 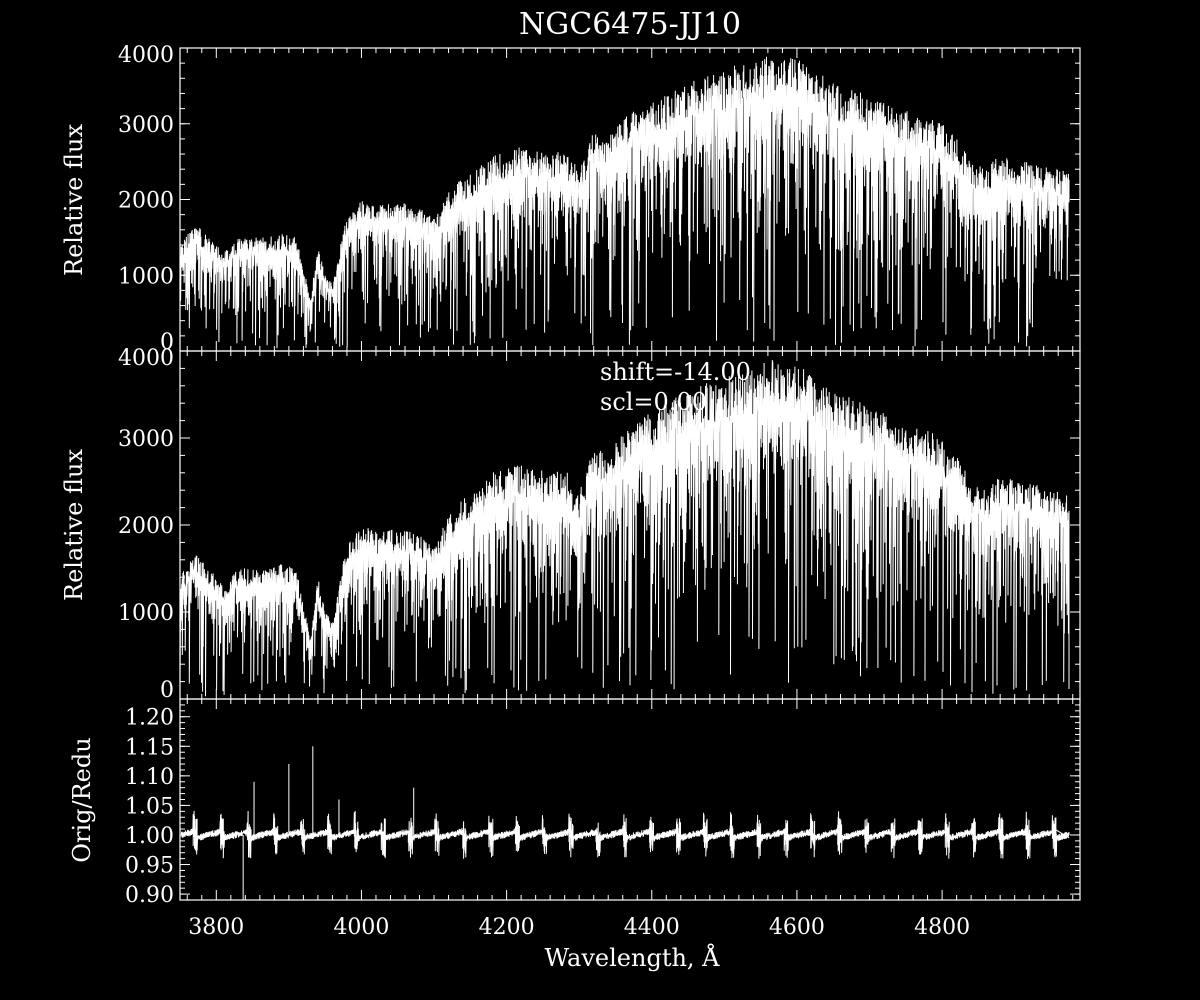 What do you see at coordinates (797, 927) in the screenshot?
I see `x-tick-label: 4600` at bounding box center [797, 927].